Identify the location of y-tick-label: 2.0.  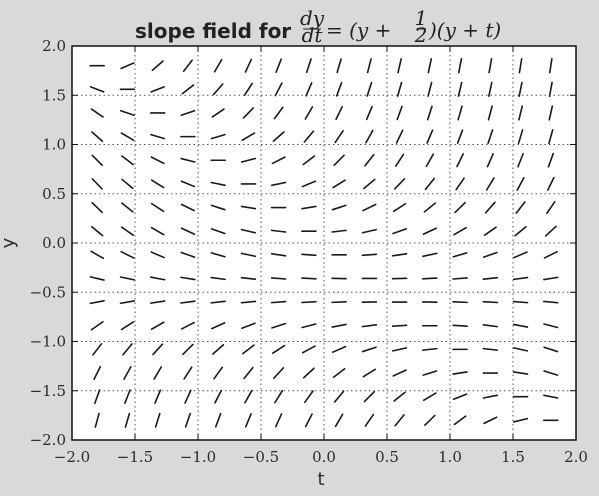
(54, 46).